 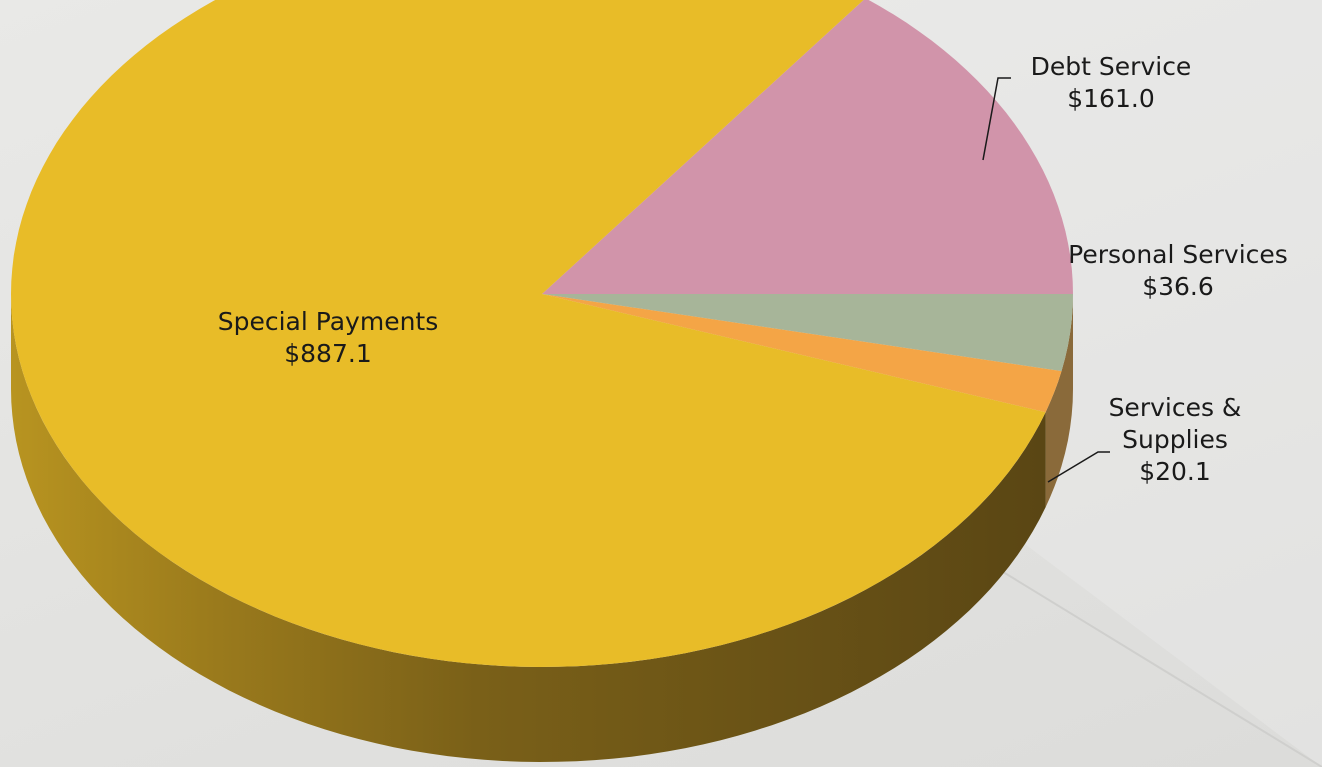 I want to click on data-label-line: $36.6, so click(x=1178, y=286).